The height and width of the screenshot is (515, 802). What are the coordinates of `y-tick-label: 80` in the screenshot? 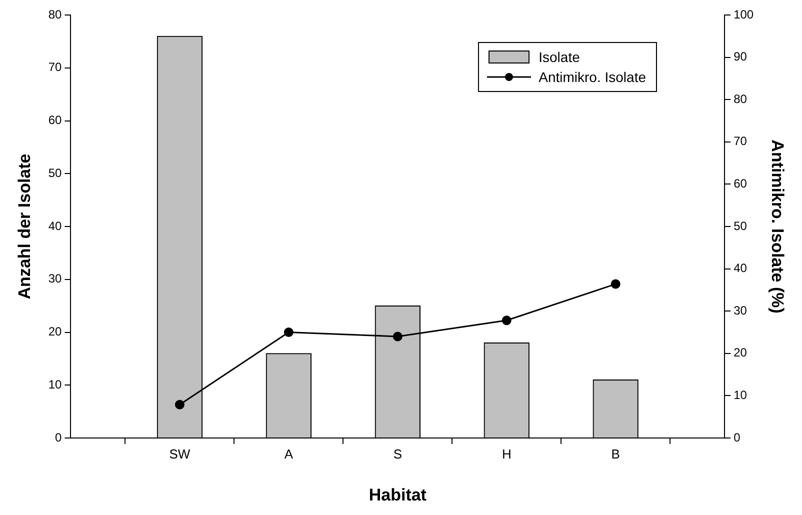 It's located at (55, 14).